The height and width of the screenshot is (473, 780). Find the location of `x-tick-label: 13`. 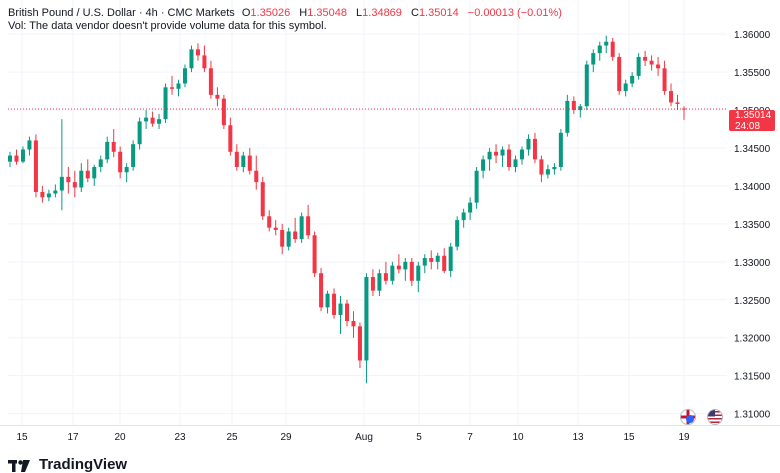

x-tick-label: 13 is located at coordinates (578, 437).